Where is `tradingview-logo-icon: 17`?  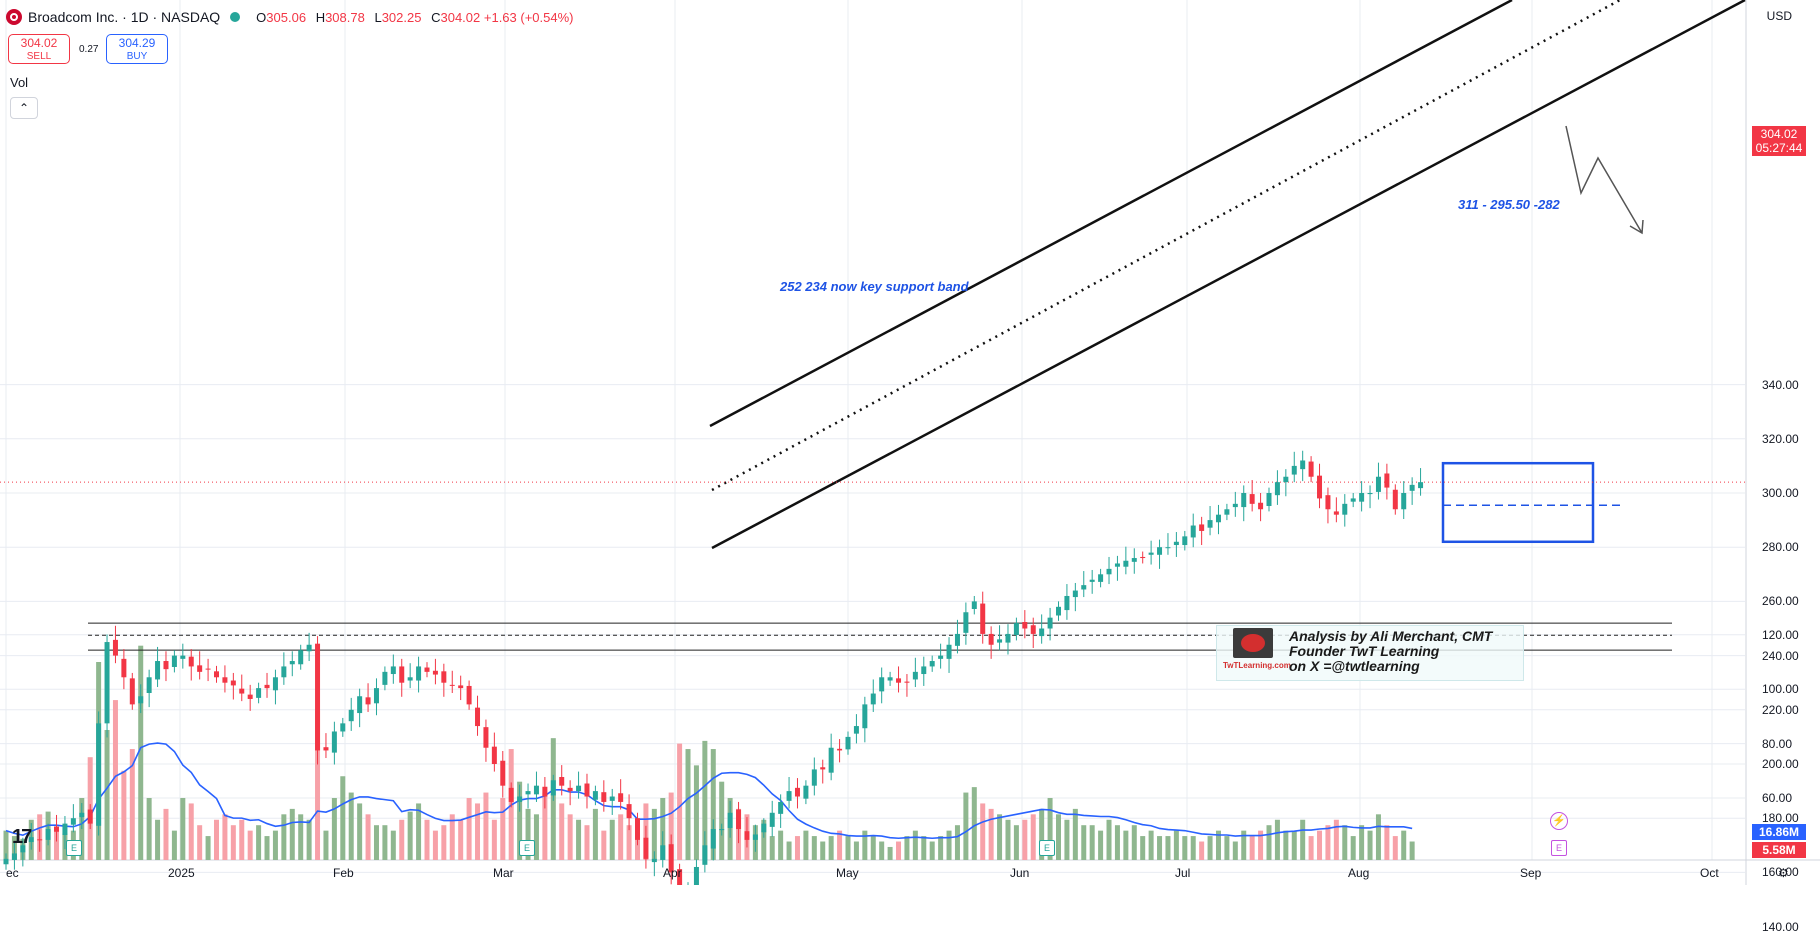 tradingview-logo-icon: 17 is located at coordinates (22, 837).